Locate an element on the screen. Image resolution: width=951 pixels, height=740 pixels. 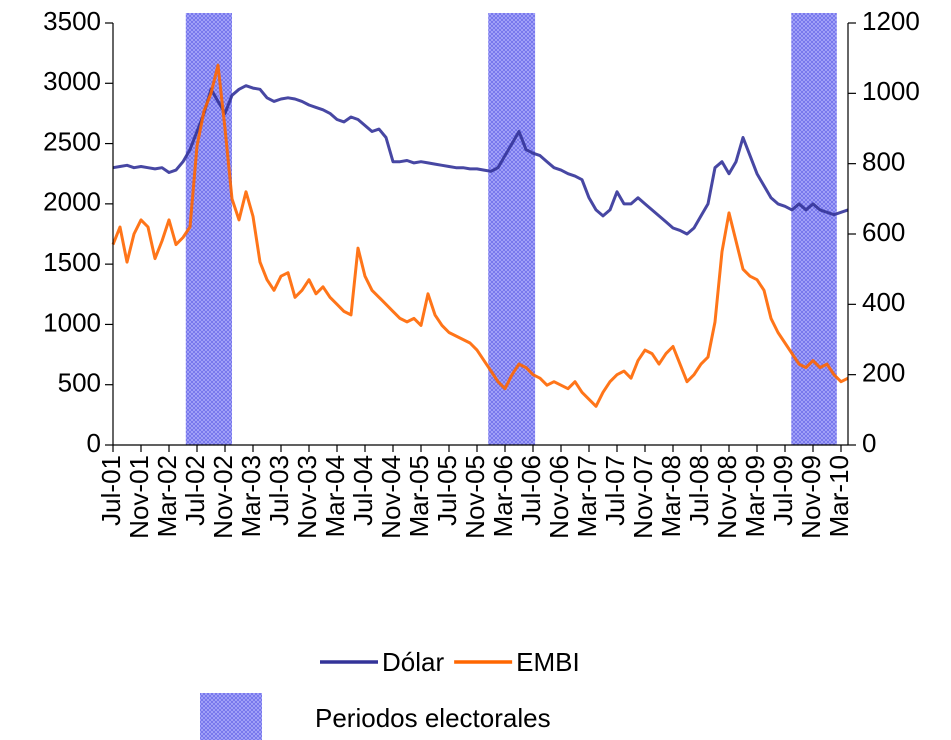
y2-tick-label: 400 is located at coordinates (883, 302).